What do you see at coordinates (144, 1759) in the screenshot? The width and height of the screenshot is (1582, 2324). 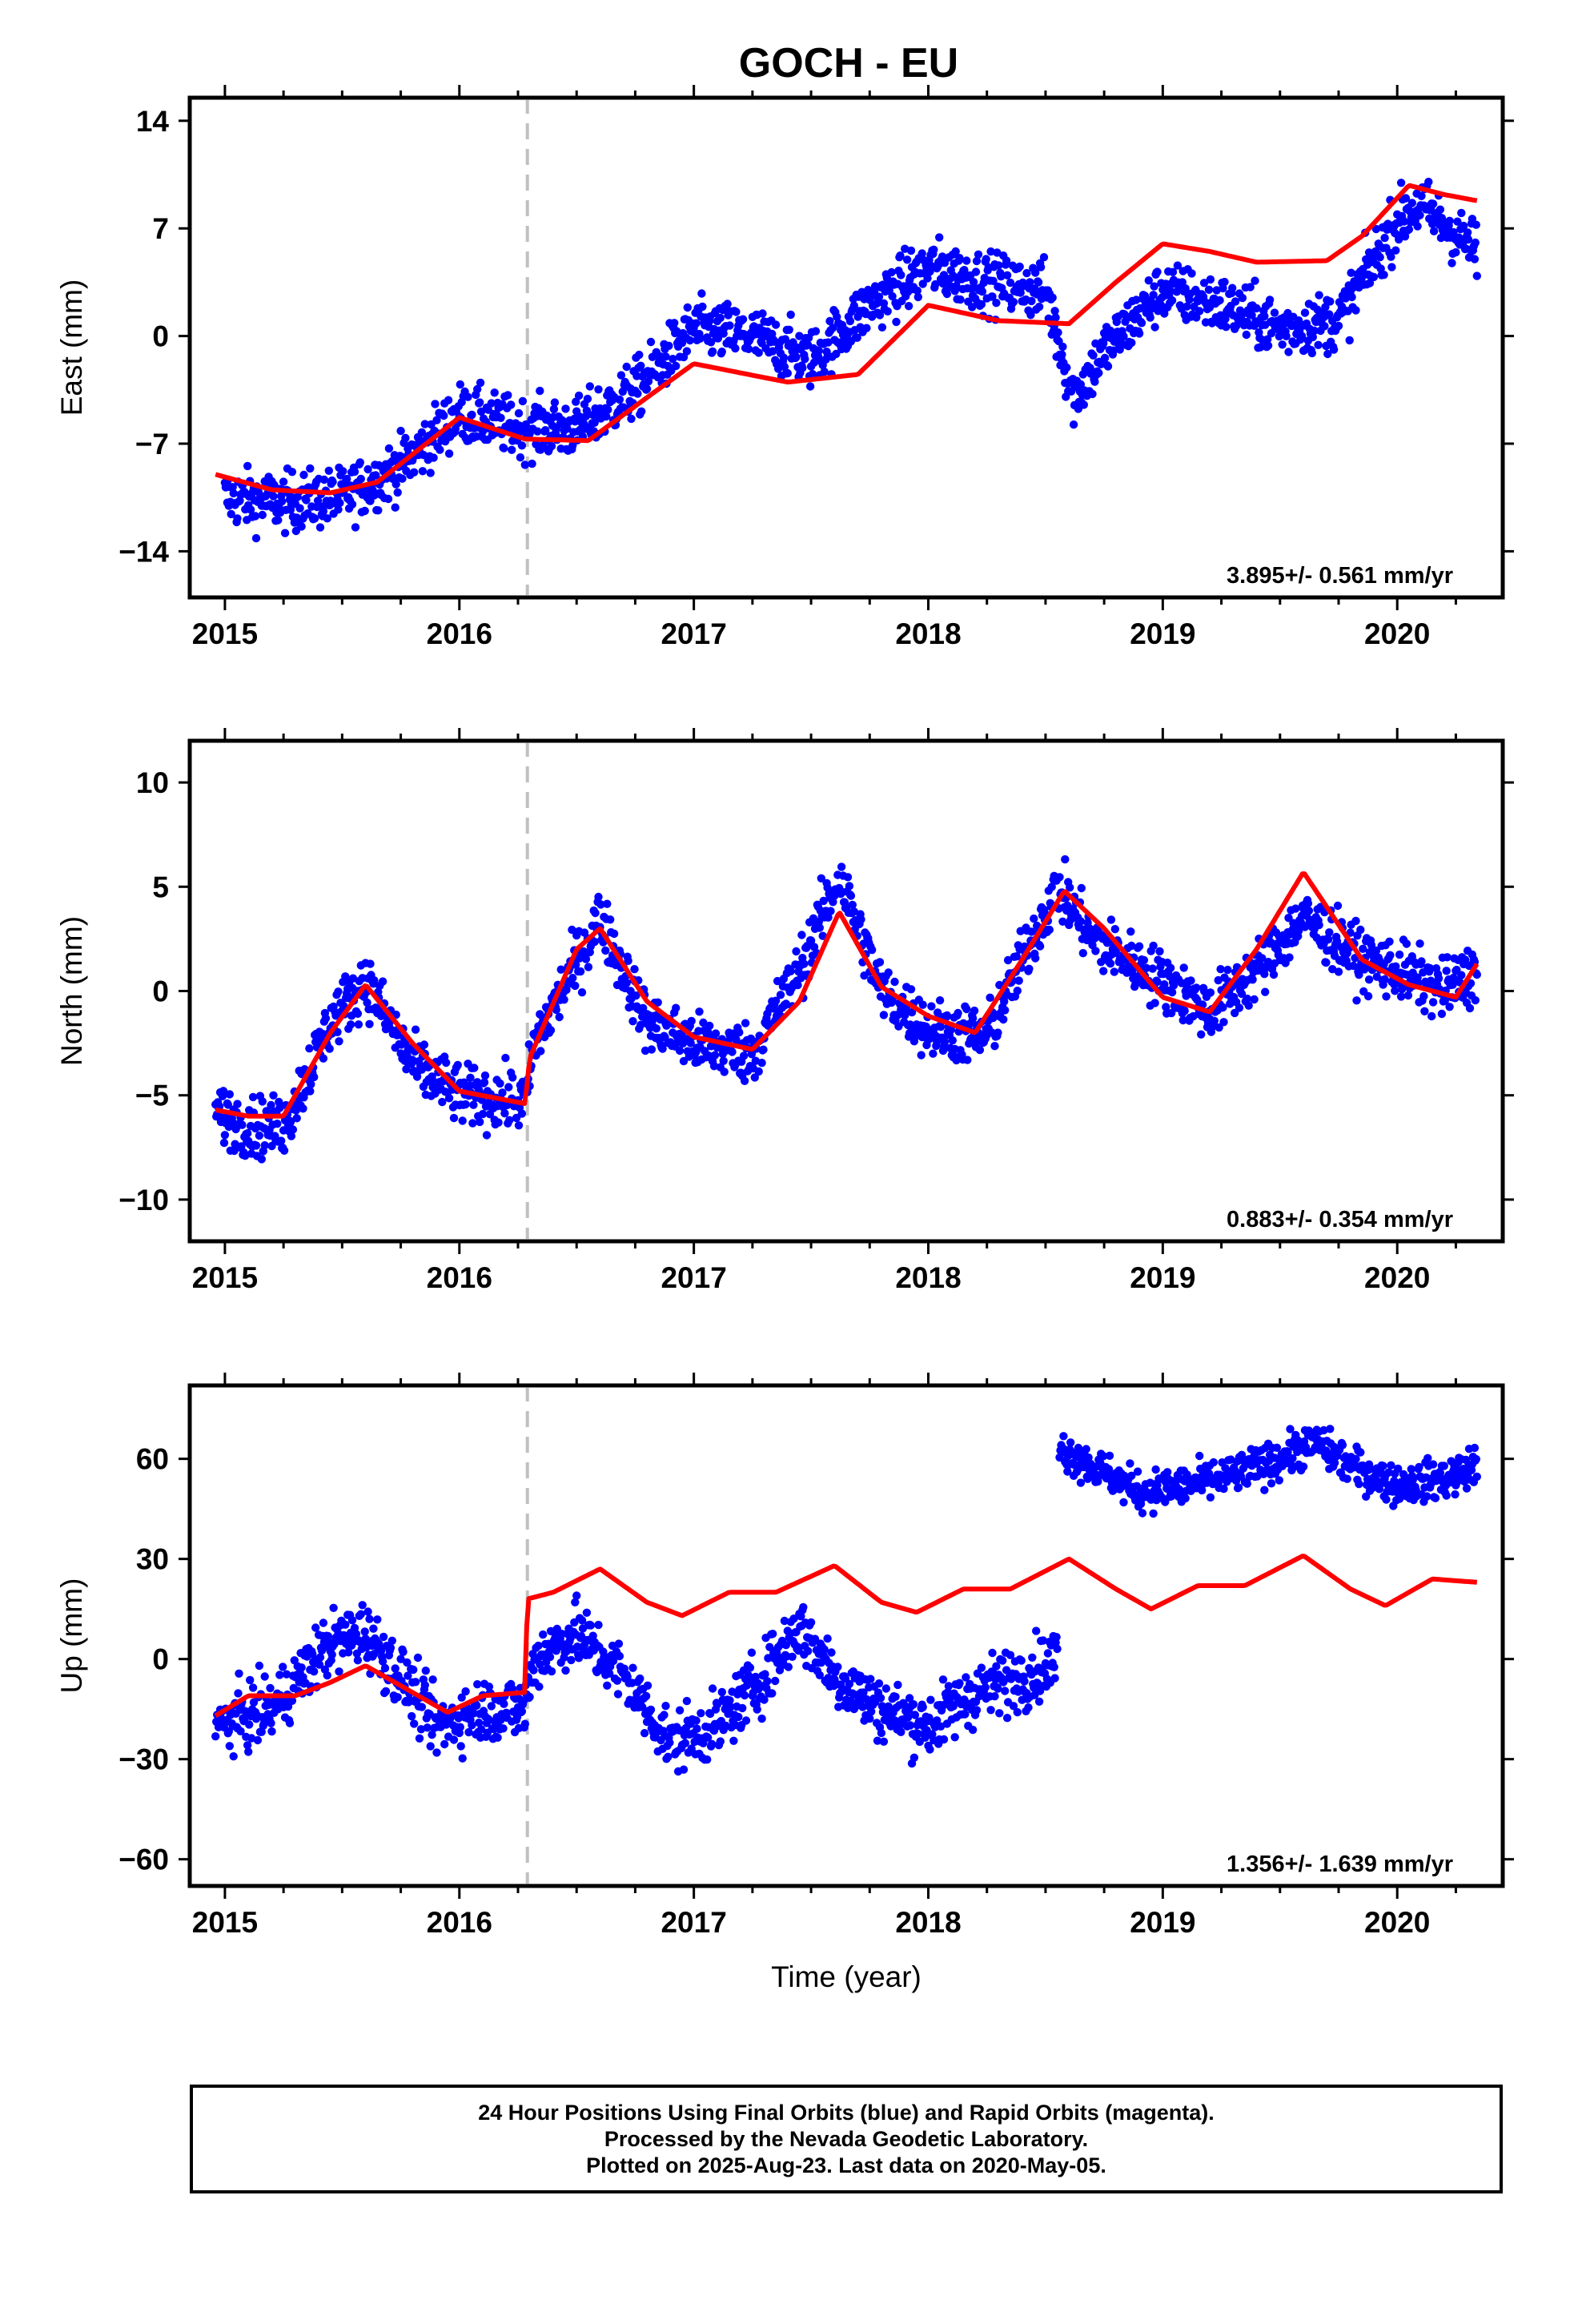 I see `y-tick-label: −30` at bounding box center [144, 1759].